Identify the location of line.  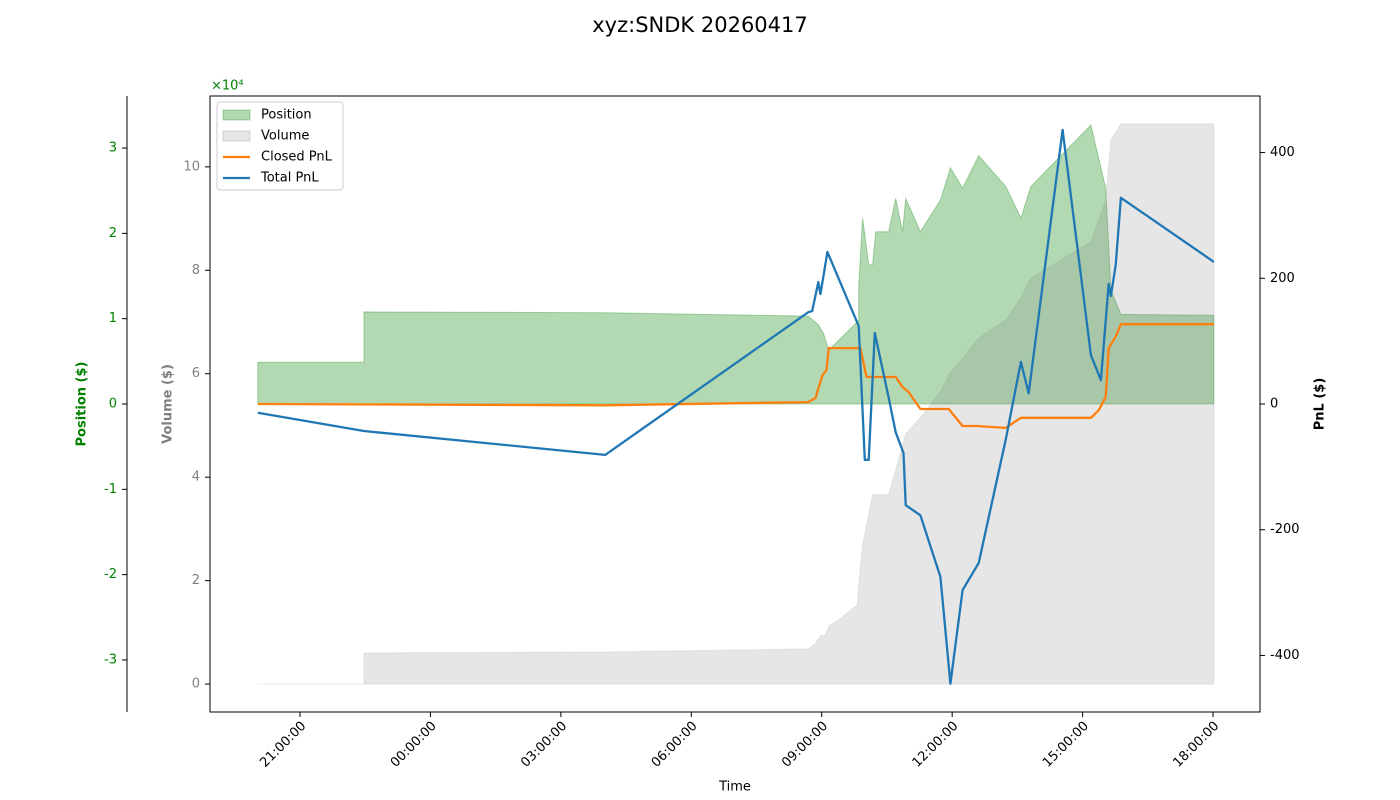
(735, 376).